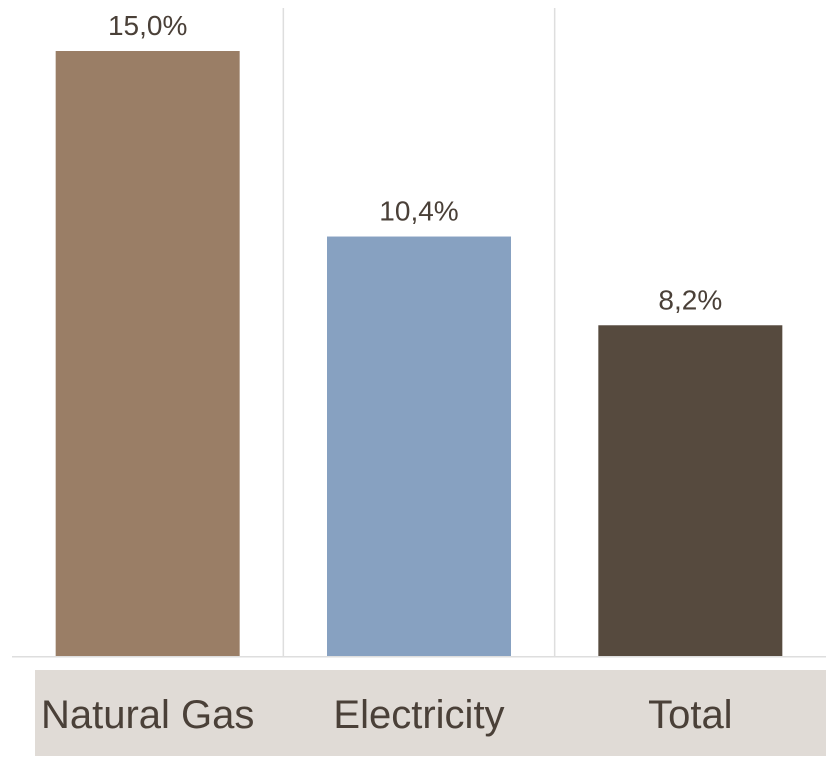 The height and width of the screenshot is (762, 828). I want to click on bar-total, so click(690, 490).